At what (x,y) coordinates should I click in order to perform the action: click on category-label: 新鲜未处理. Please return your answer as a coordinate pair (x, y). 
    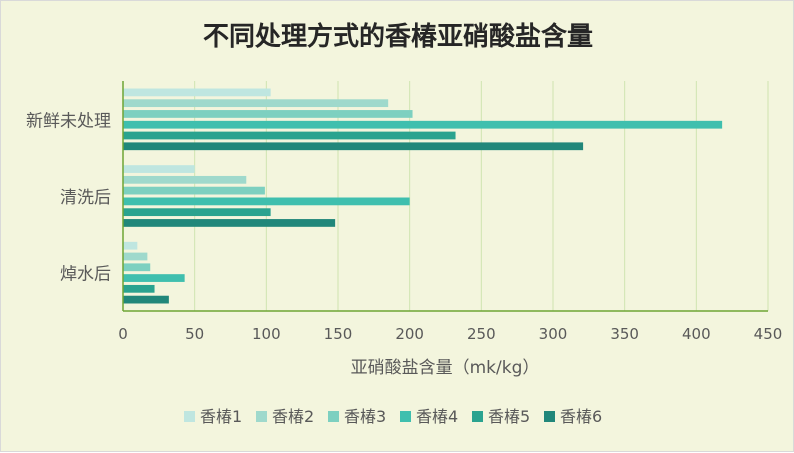
    Looking at the image, I should click on (68, 121).